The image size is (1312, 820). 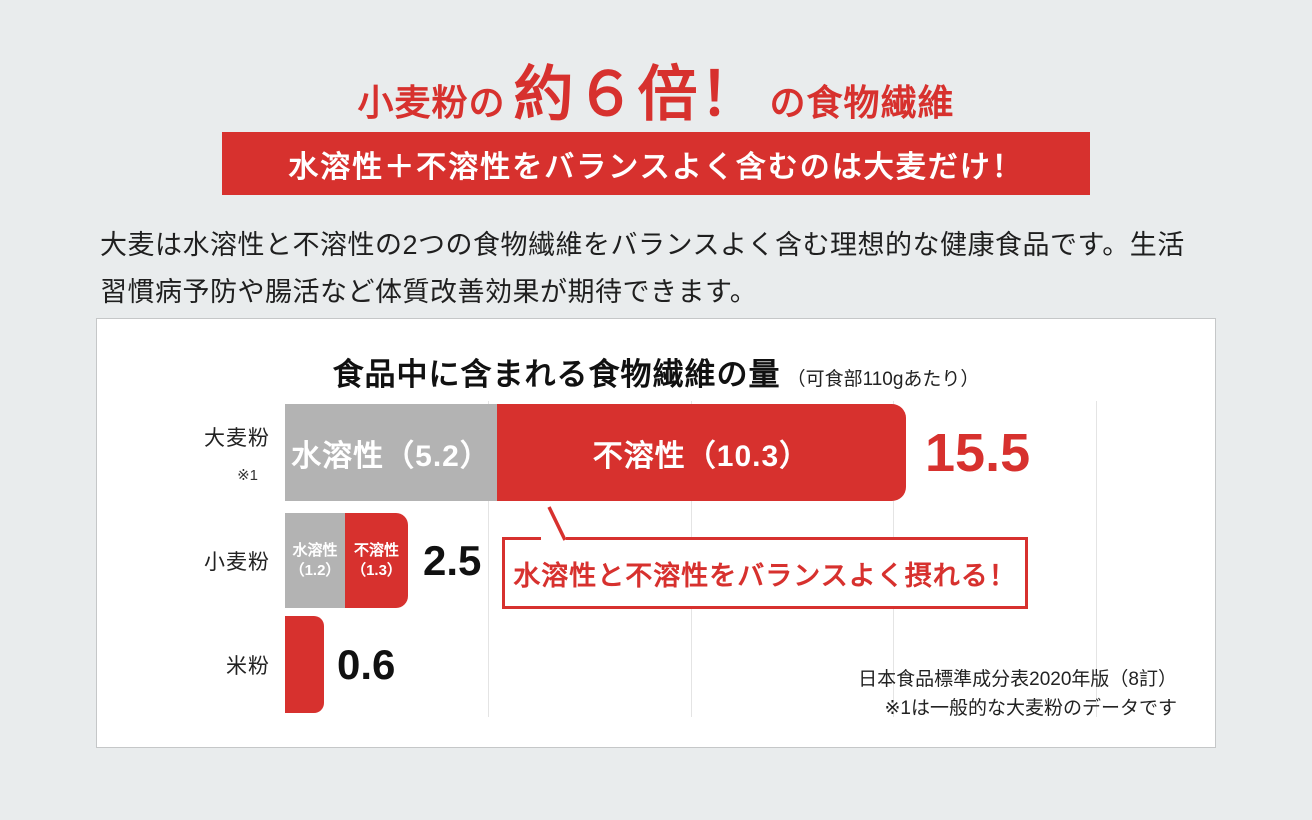 I want to click on category-label-barley-text: 大麦粉, so click(x=237, y=438).